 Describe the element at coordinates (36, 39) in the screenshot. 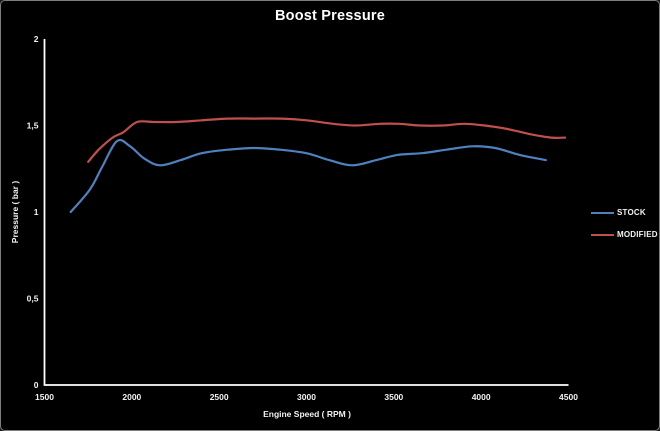

I see `y-tick-label: 2` at that location.